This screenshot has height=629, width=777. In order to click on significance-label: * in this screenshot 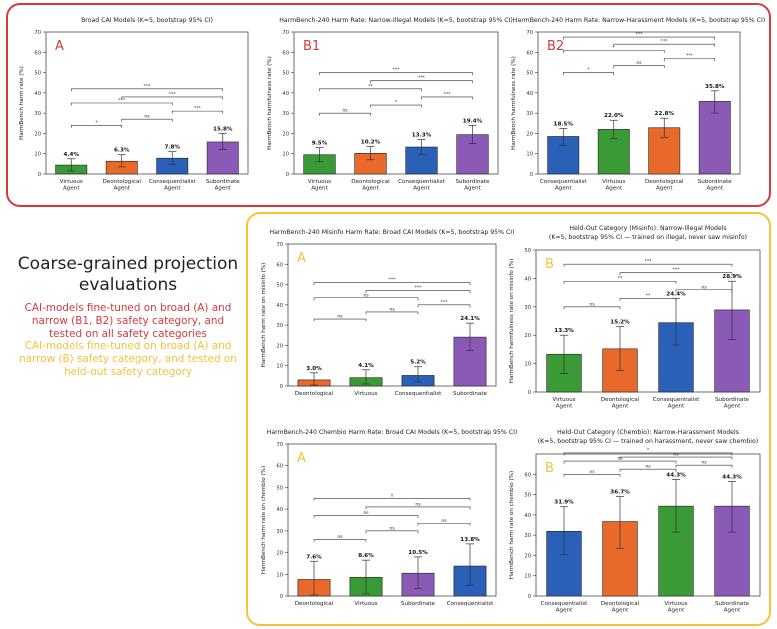, I will do `click(396, 103)`.